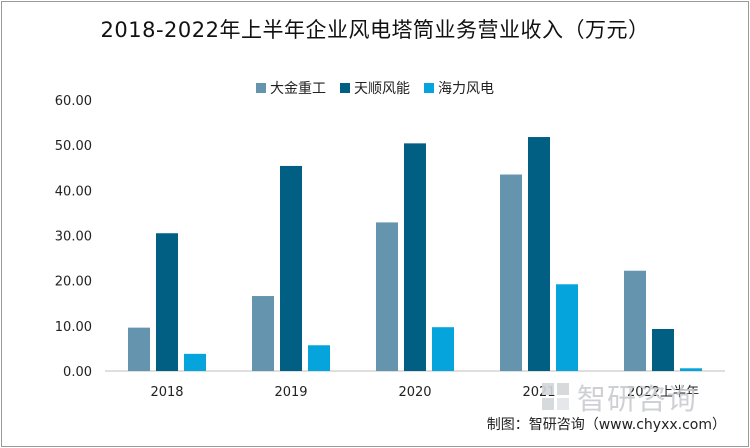 Image resolution: width=750 pixels, height=448 pixels. I want to click on legend-item: 大金重工, so click(291, 88).